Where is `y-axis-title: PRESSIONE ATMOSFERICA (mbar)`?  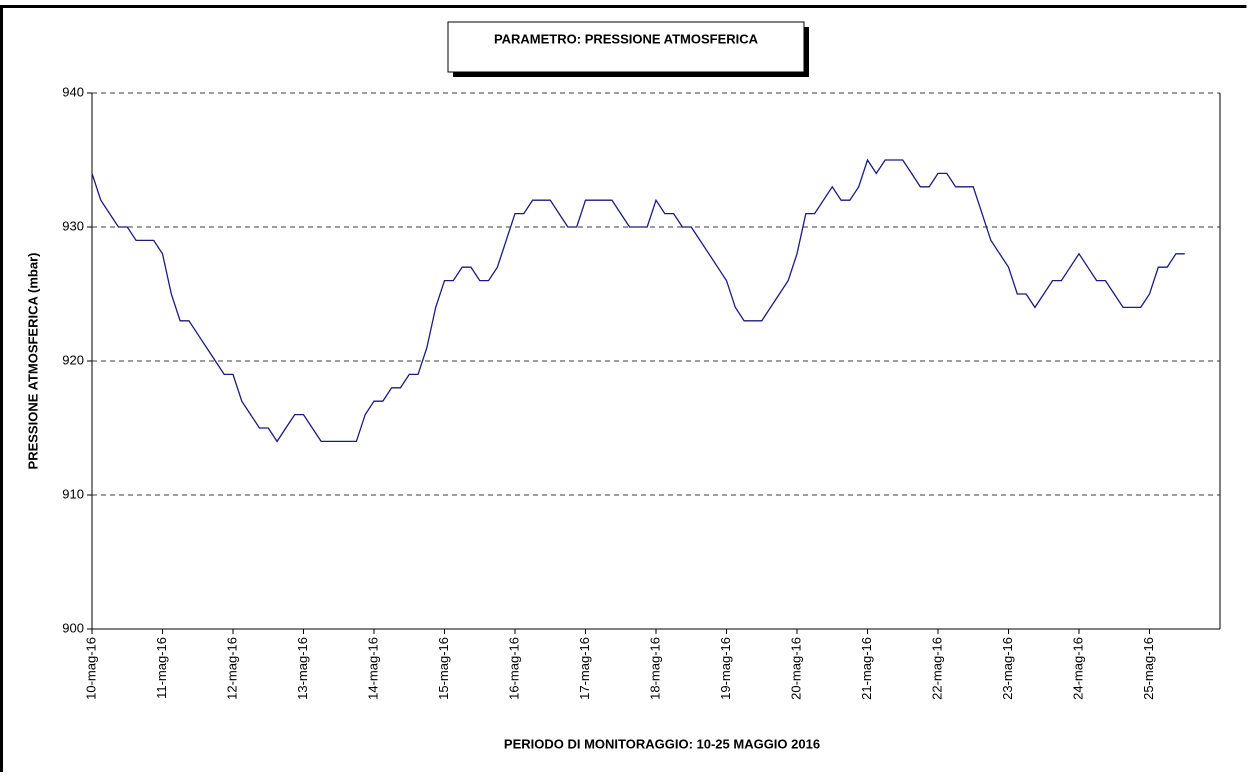 y-axis-title: PRESSIONE ATMOSFERICA (mbar) is located at coordinates (32, 361).